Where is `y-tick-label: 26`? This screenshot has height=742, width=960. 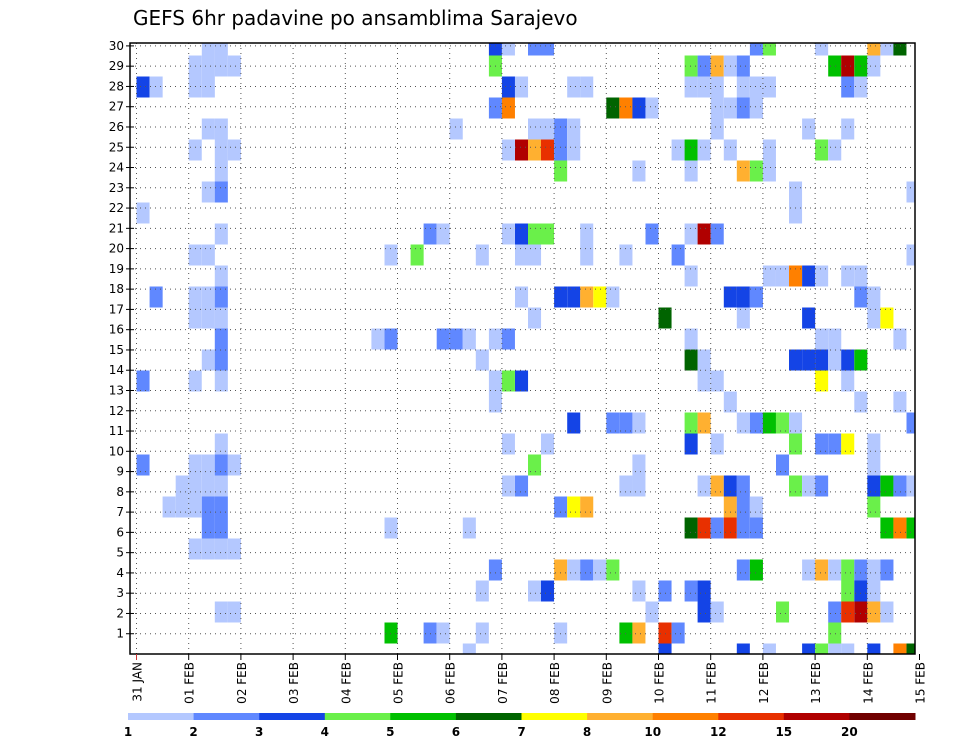 y-tick-label: 26 is located at coordinates (116, 127).